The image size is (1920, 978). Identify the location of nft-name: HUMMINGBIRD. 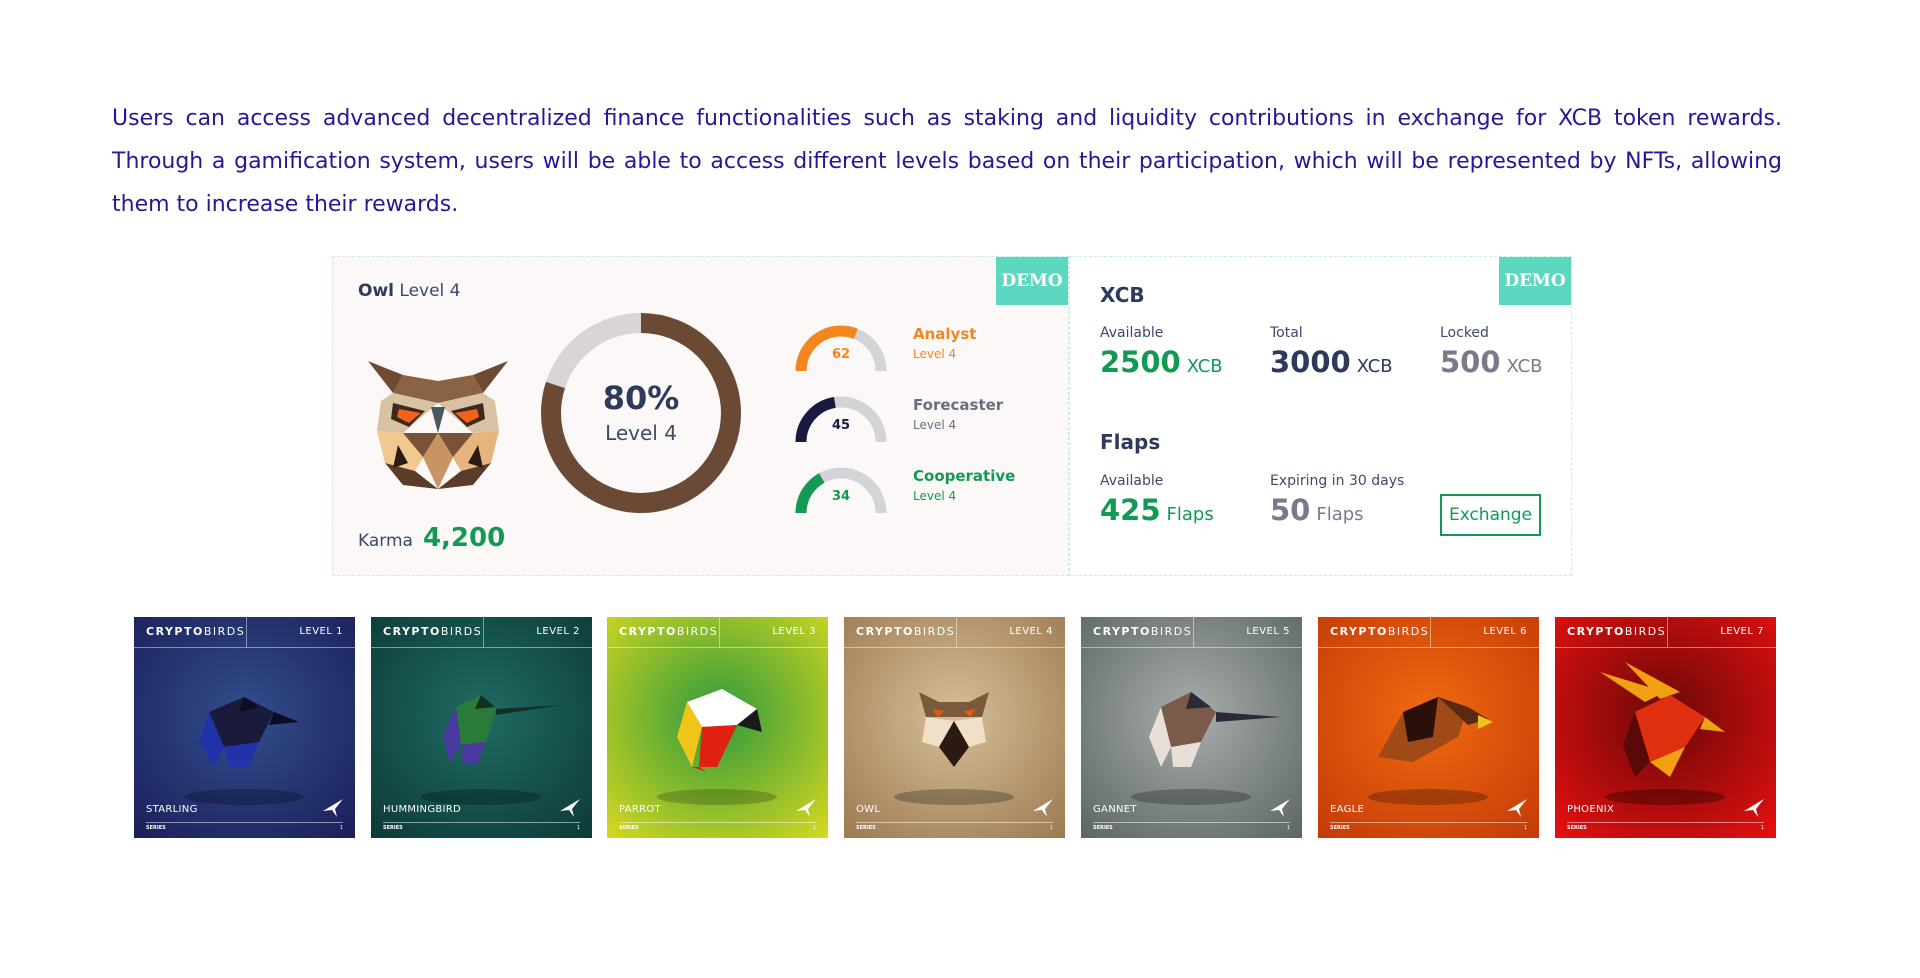
(422, 809).